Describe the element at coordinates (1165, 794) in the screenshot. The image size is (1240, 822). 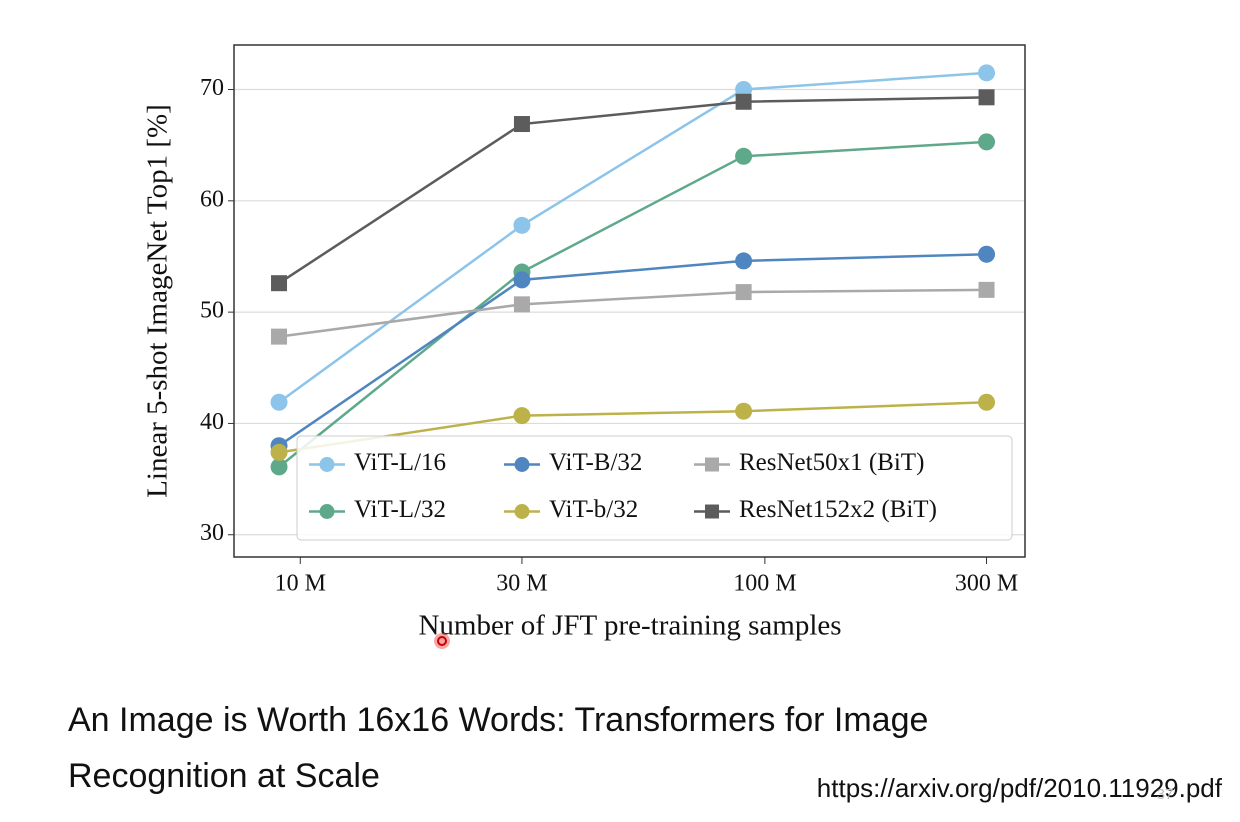
I see `slide-number: 37` at that location.